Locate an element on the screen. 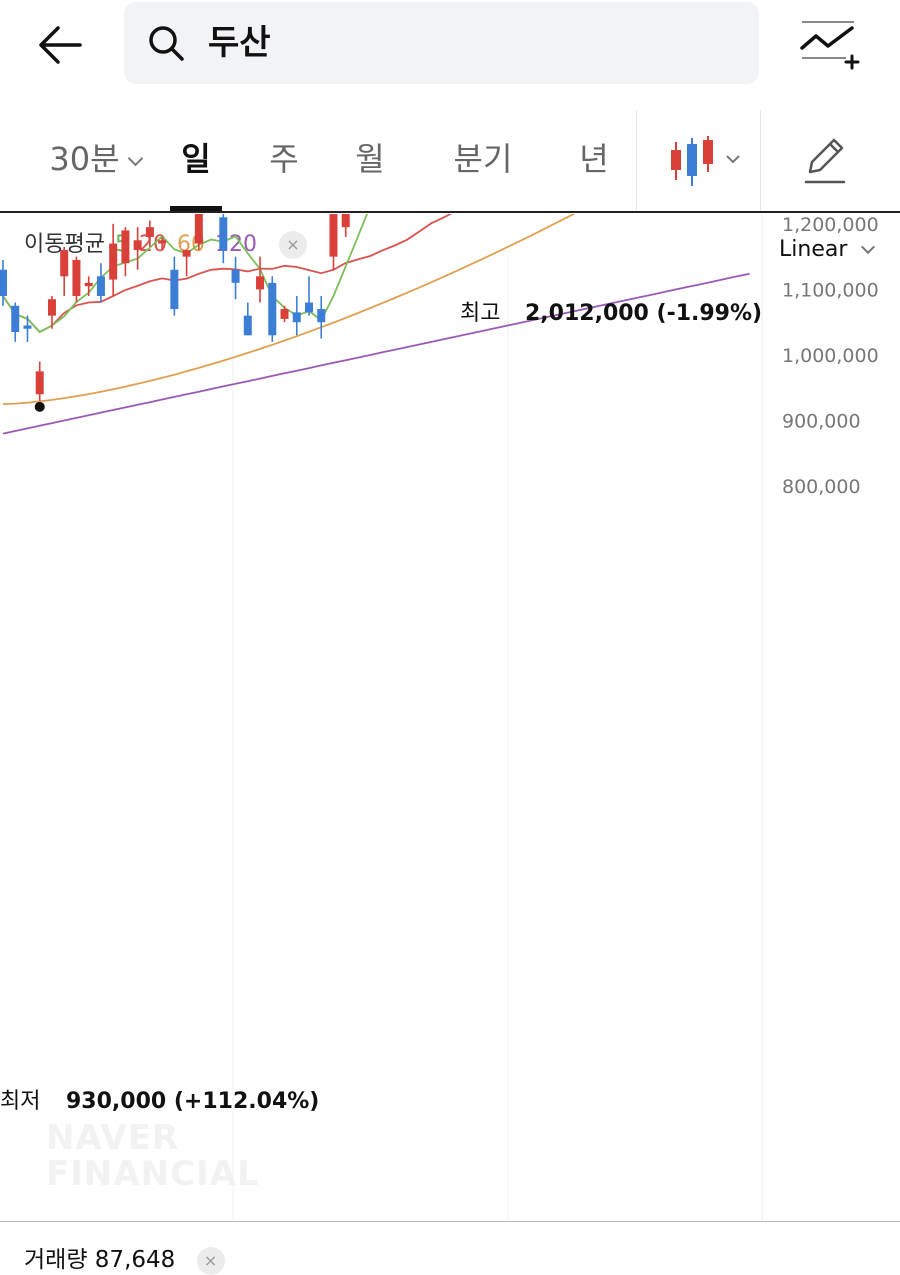 The height and width of the screenshot is (1275, 900). chart-add-icon is located at coordinates (830, 45).